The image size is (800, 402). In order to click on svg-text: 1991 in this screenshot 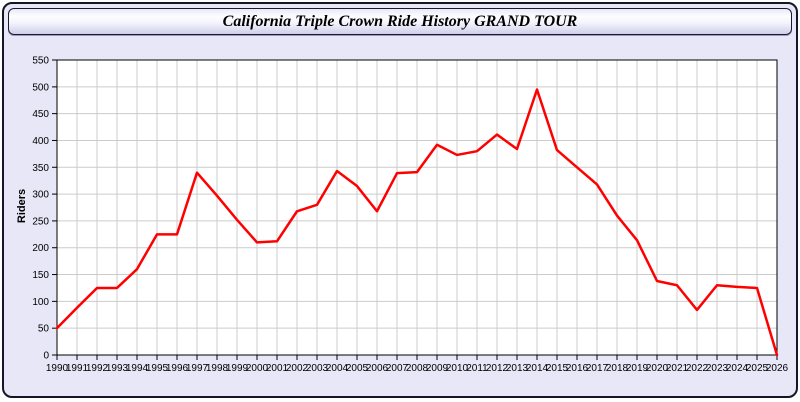, I will do `click(77, 368)`.